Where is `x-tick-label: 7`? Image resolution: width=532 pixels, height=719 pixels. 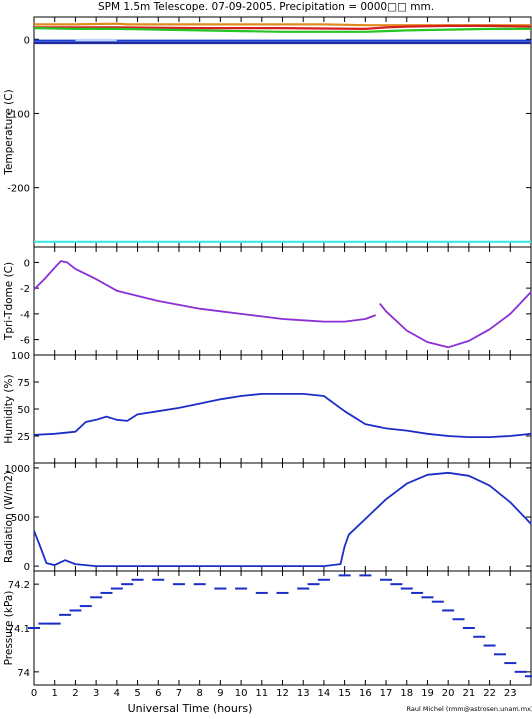
x-tick-label: 7 is located at coordinates (179, 693).